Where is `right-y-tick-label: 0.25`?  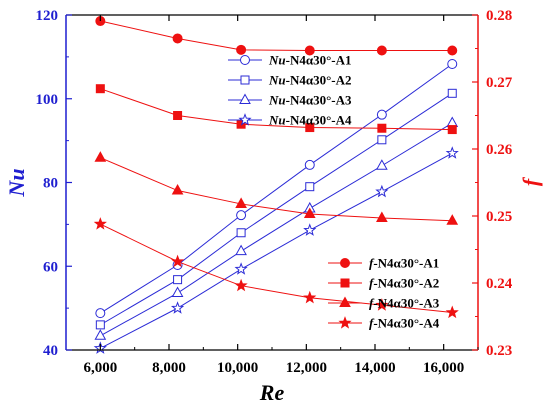
right-y-tick-label: 0.25 is located at coordinates (499, 217).